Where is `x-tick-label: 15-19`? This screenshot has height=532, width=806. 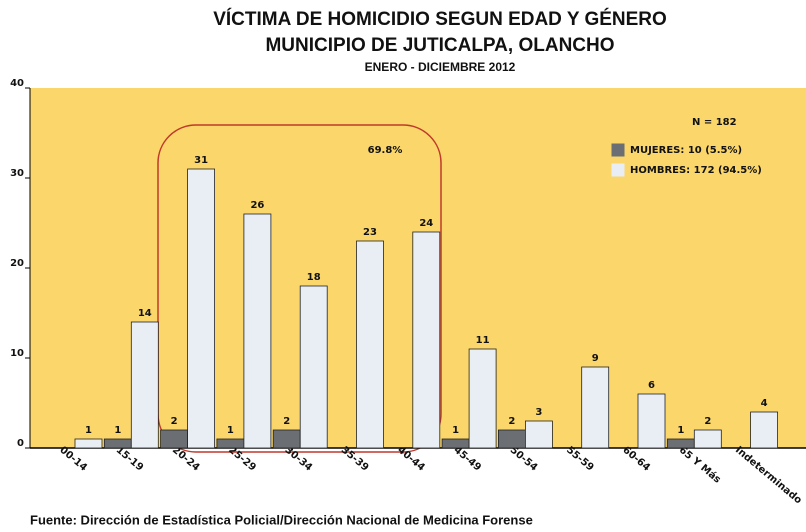 x-tick-label: 15-19 is located at coordinates (130, 459).